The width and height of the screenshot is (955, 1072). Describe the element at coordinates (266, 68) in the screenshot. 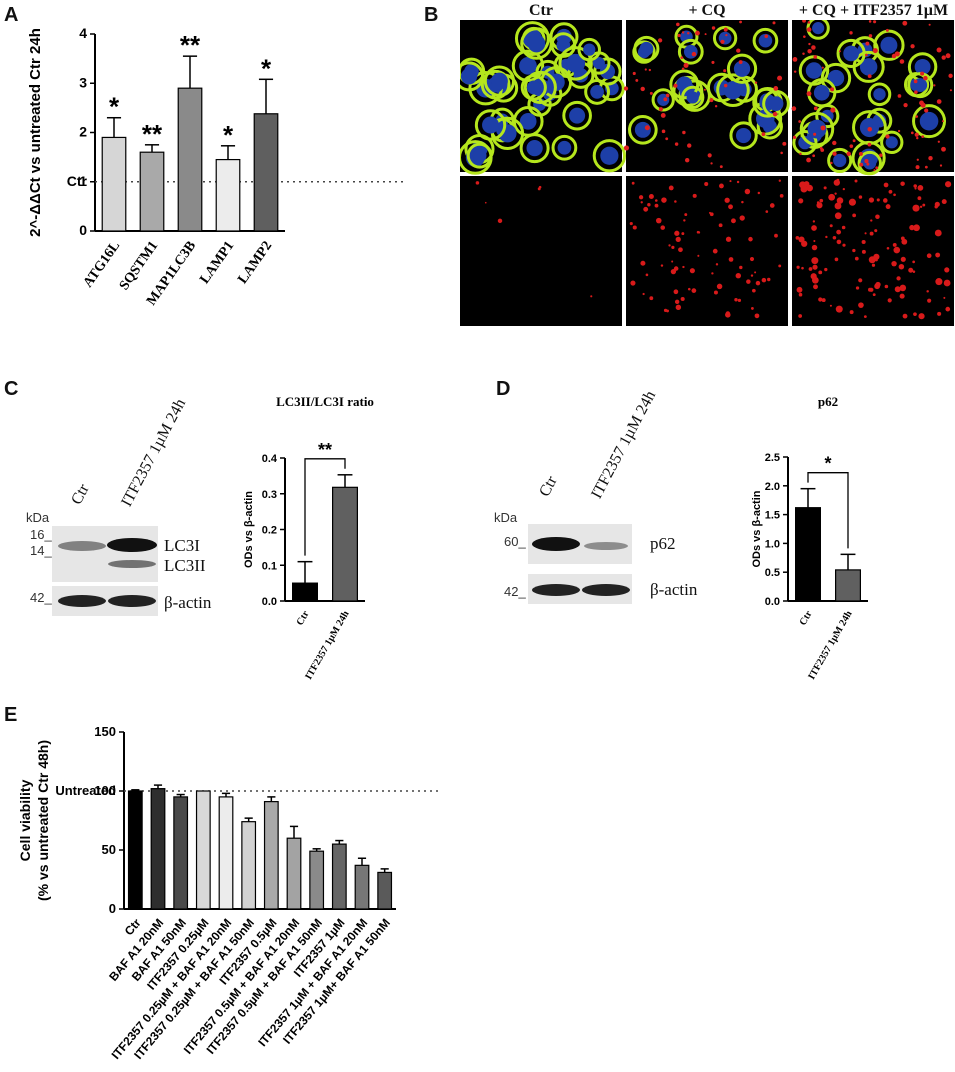

I see `significance-mark: *` at that location.